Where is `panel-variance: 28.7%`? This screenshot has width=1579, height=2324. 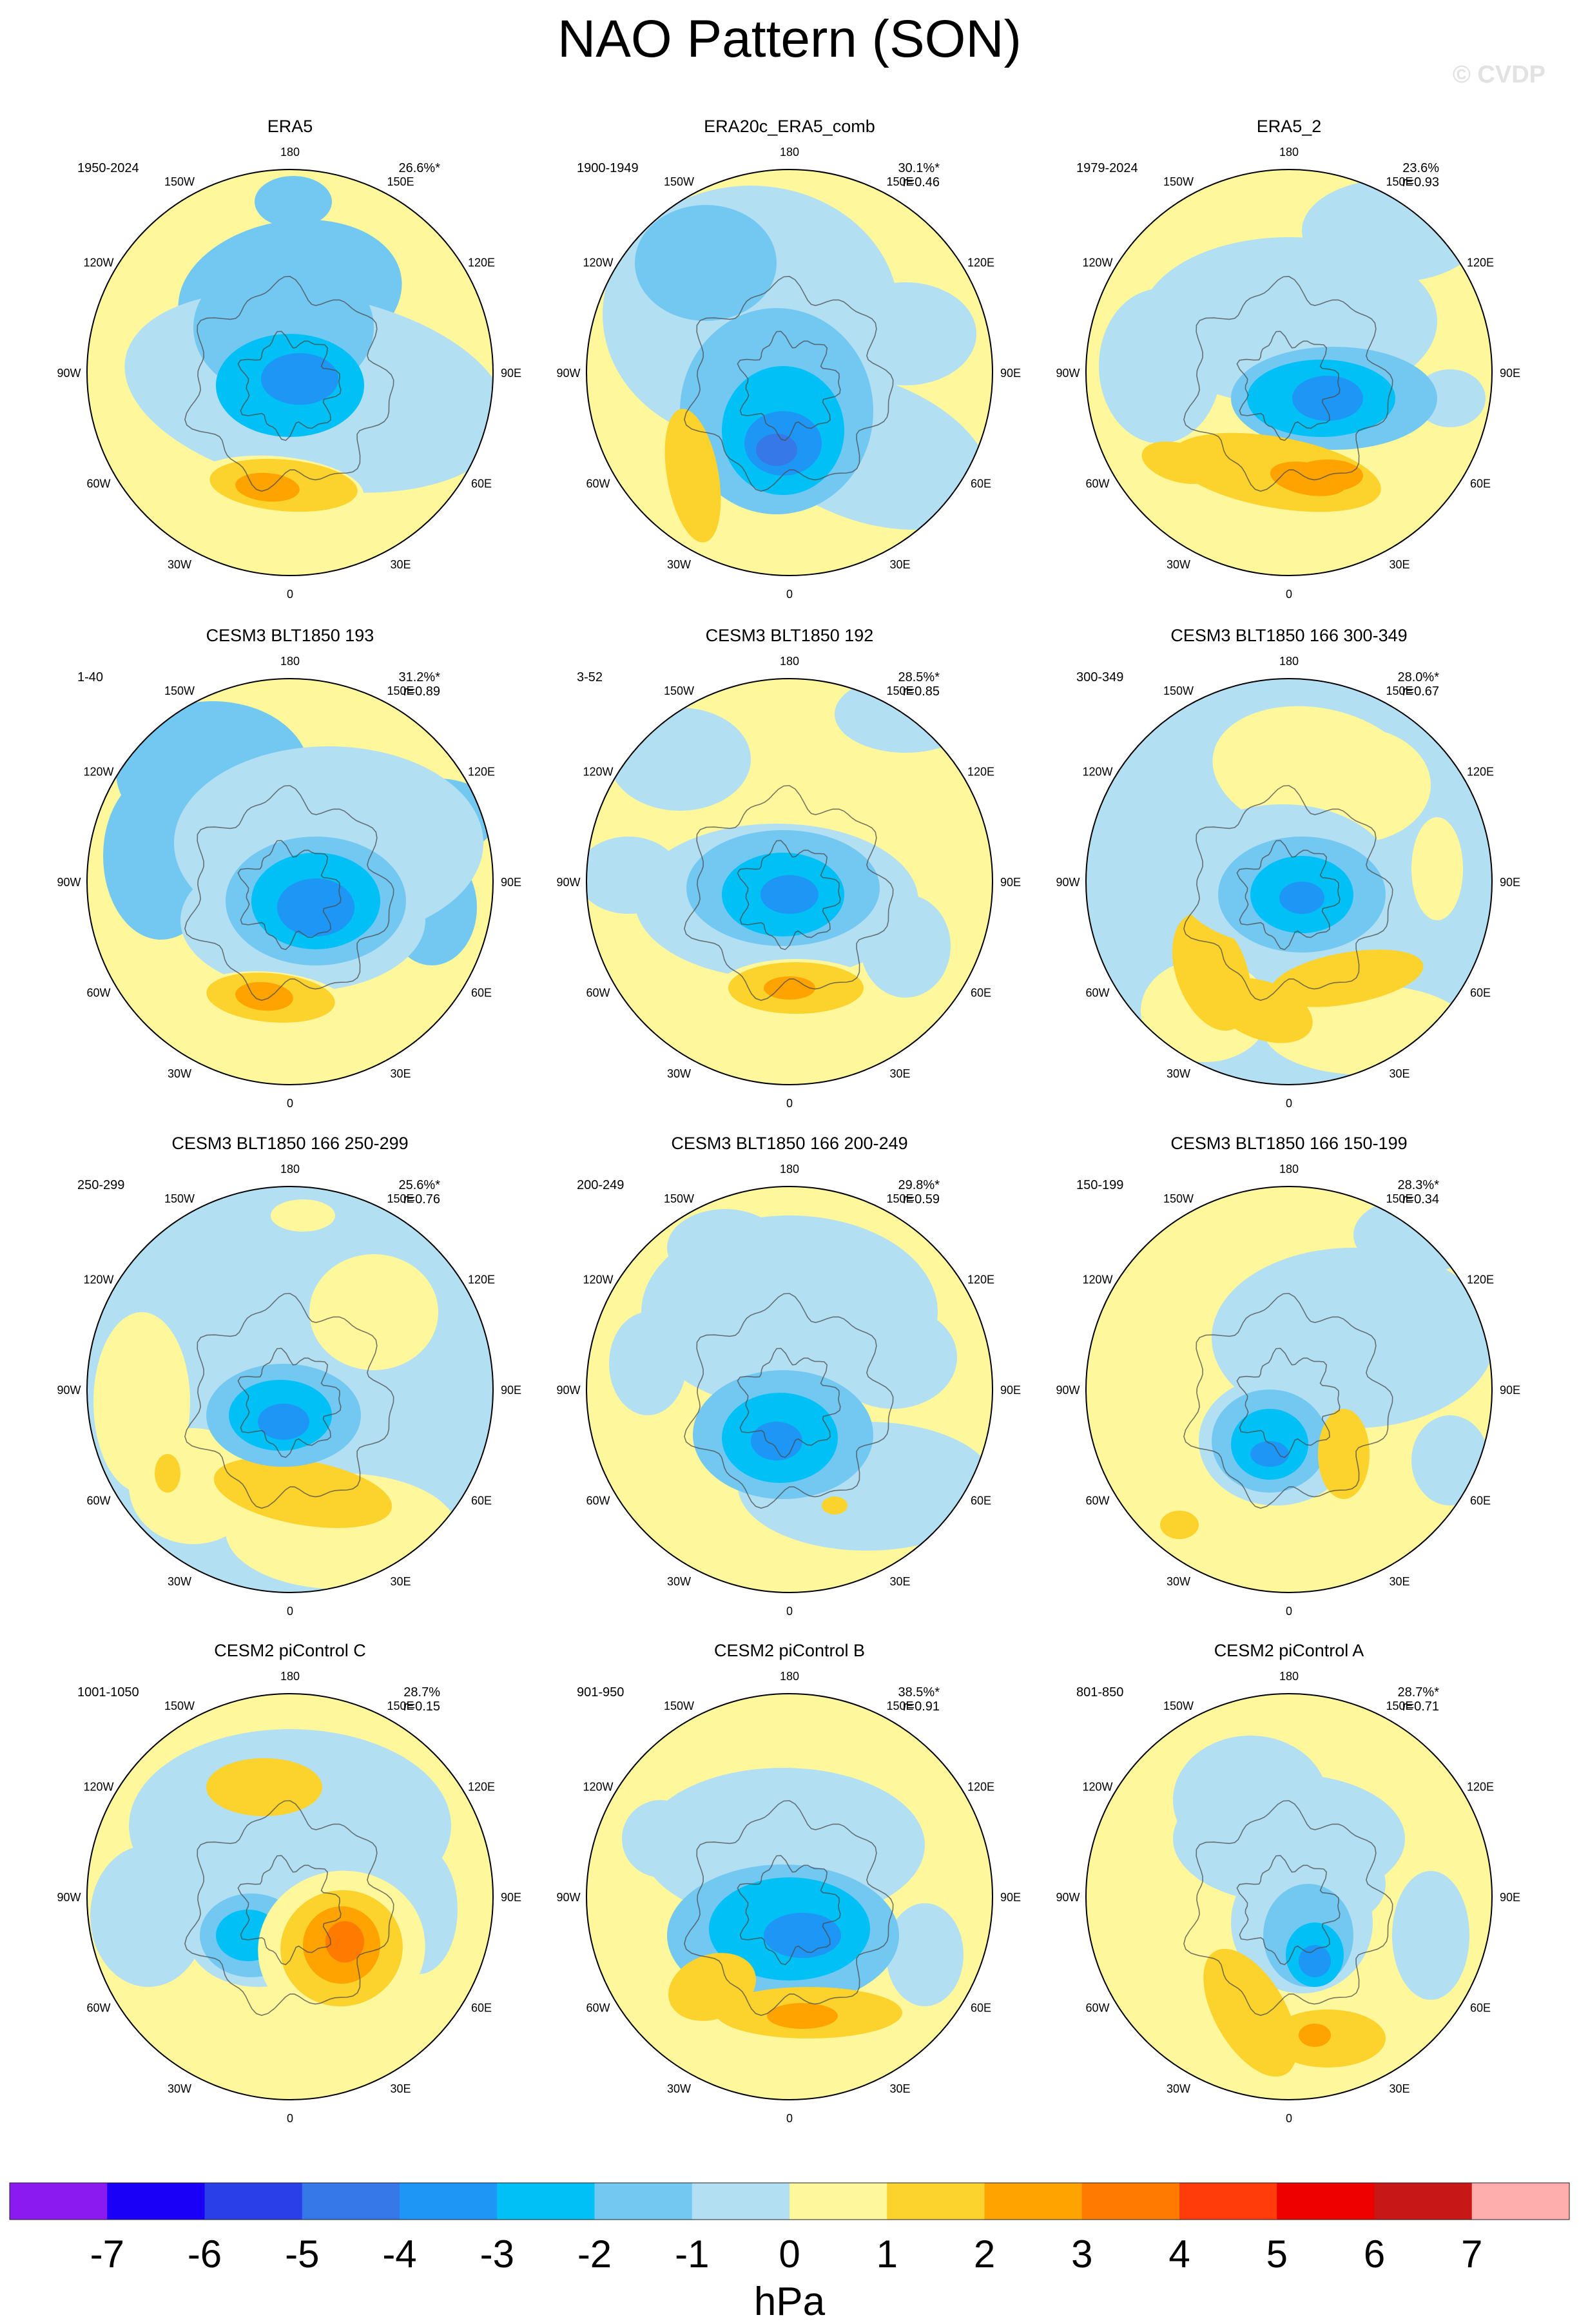 panel-variance: 28.7% is located at coordinates (421, 1692).